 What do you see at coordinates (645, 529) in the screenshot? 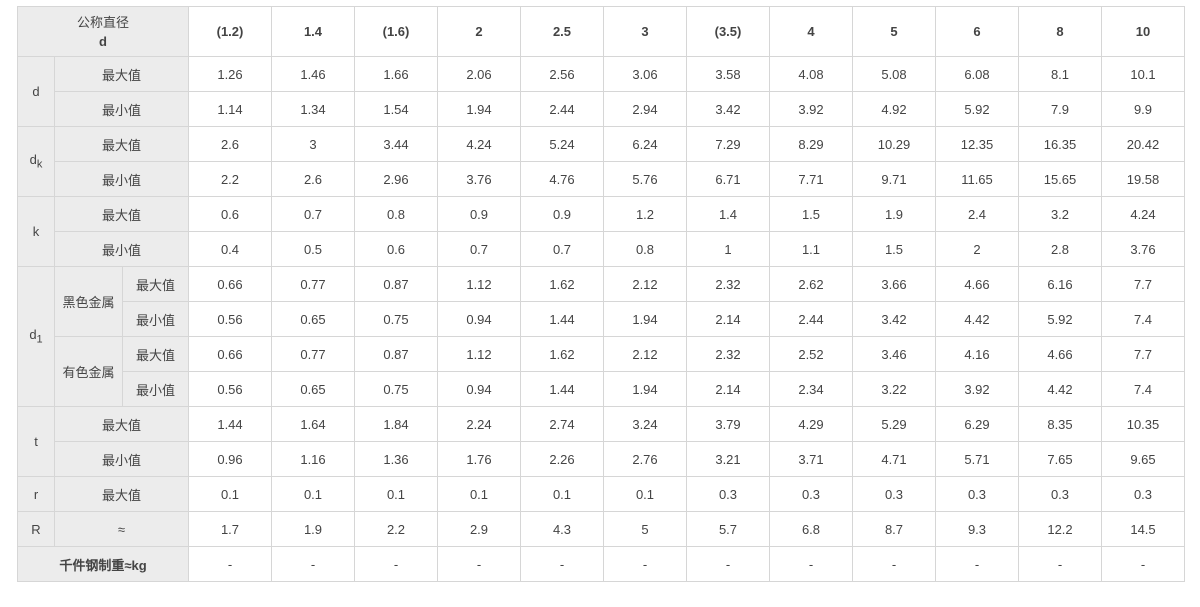
I see `value-cell: 5` at bounding box center [645, 529].